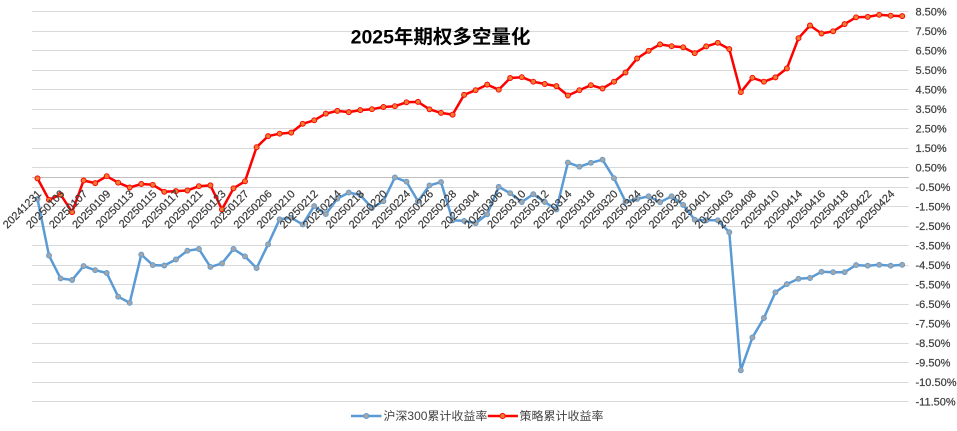 The height and width of the screenshot is (431, 957). Describe the element at coordinates (933, 247) in the screenshot. I see `svg-text: -3.50%` at that location.